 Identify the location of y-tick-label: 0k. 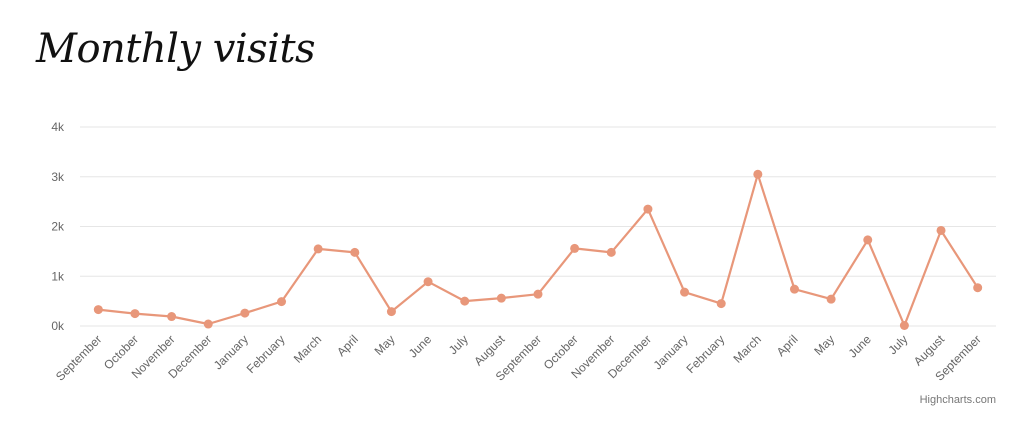
(58, 326).